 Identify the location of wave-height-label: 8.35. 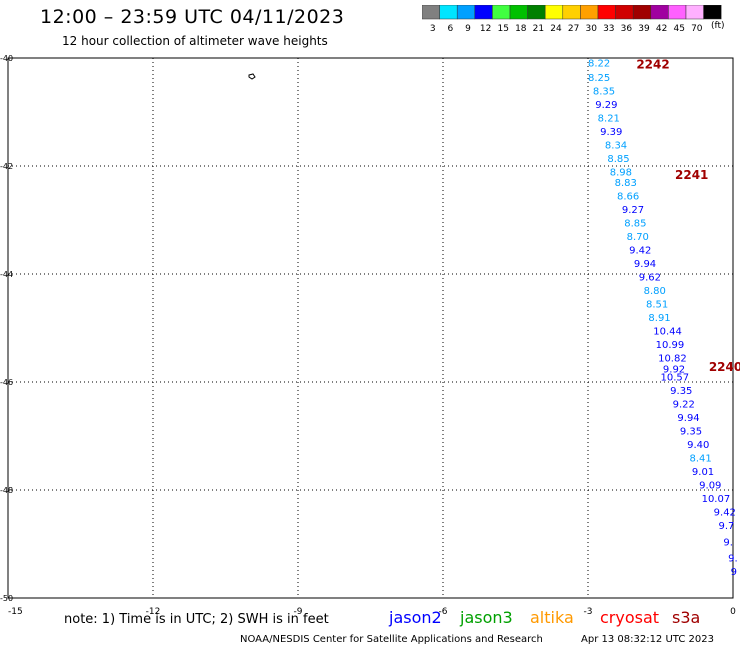
(604, 91).